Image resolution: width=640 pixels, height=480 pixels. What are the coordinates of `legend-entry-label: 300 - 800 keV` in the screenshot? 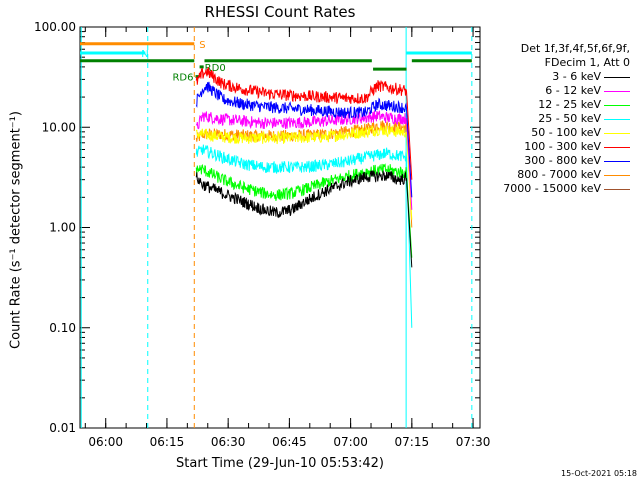 It's located at (562, 160).